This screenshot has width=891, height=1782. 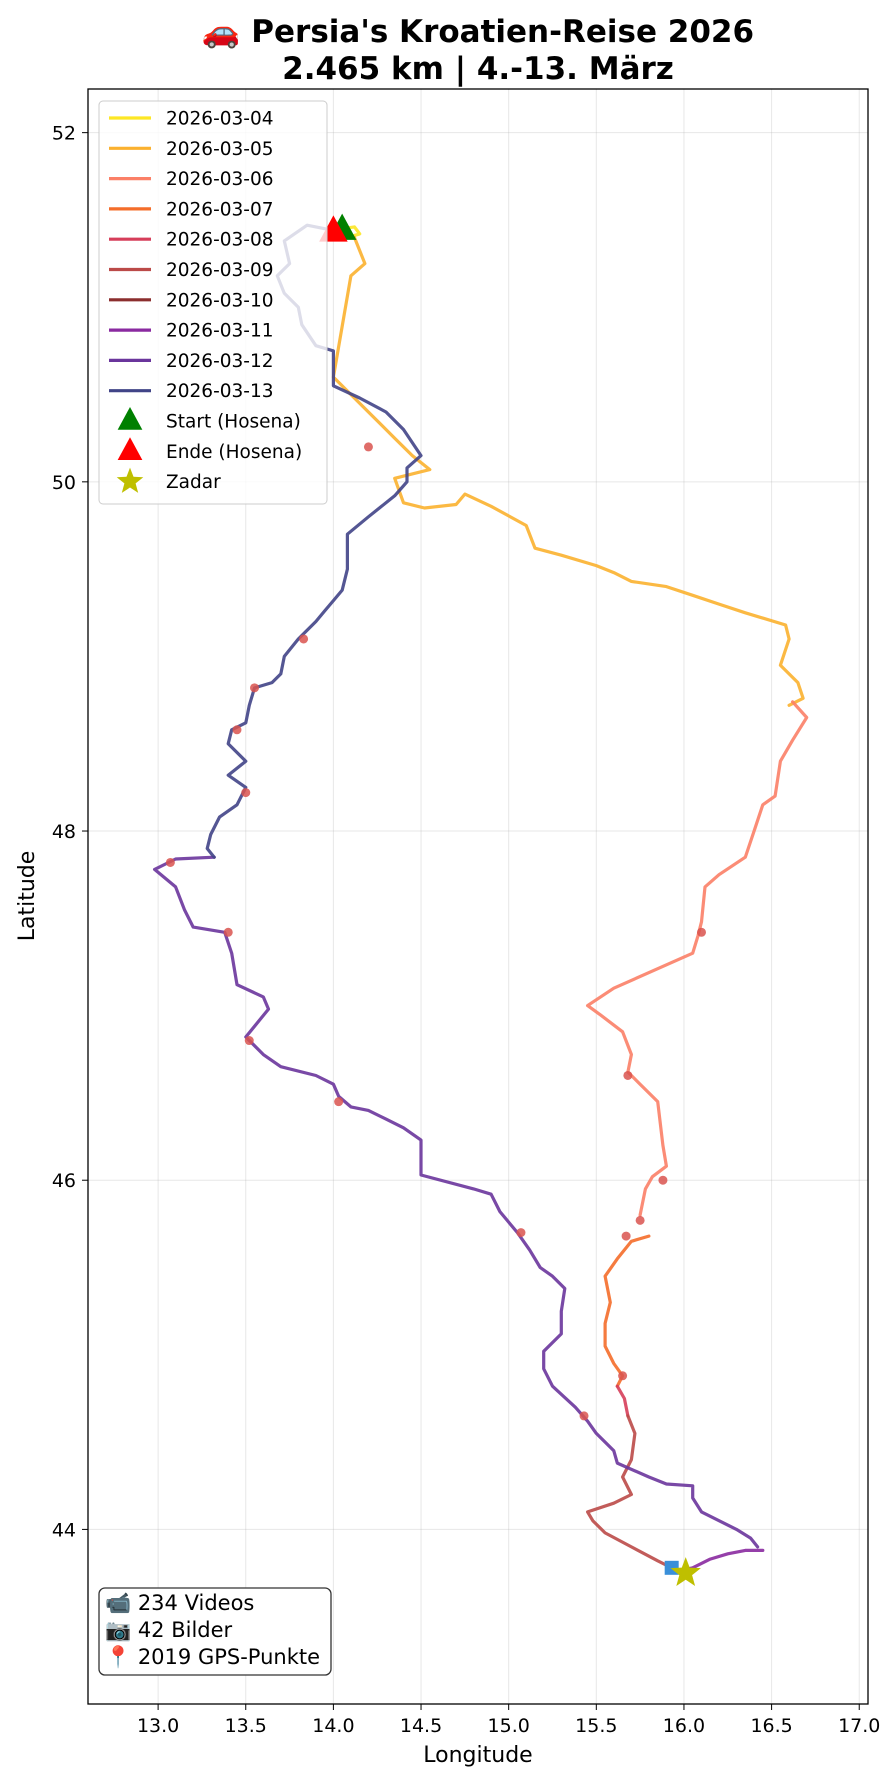 I want to click on y-tick-label: 46, so click(x=64, y=1181).